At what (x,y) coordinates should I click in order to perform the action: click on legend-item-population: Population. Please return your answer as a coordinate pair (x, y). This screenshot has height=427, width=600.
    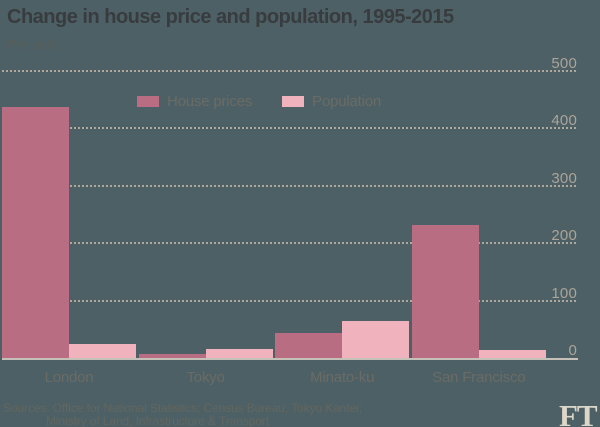
    Looking at the image, I should click on (331, 101).